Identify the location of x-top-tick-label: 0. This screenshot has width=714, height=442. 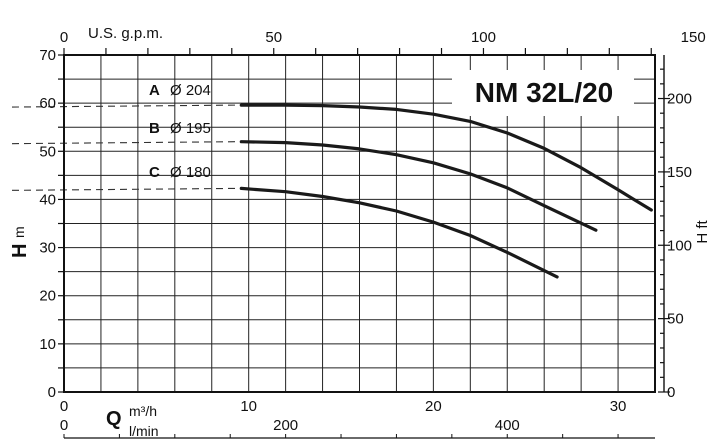
(64, 37).